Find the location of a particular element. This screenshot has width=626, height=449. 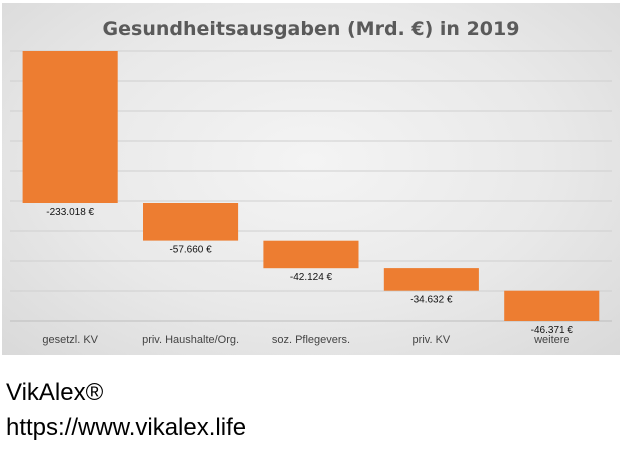

category-label: priv. Haushalte/Org. is located at coordinates (190, 340).